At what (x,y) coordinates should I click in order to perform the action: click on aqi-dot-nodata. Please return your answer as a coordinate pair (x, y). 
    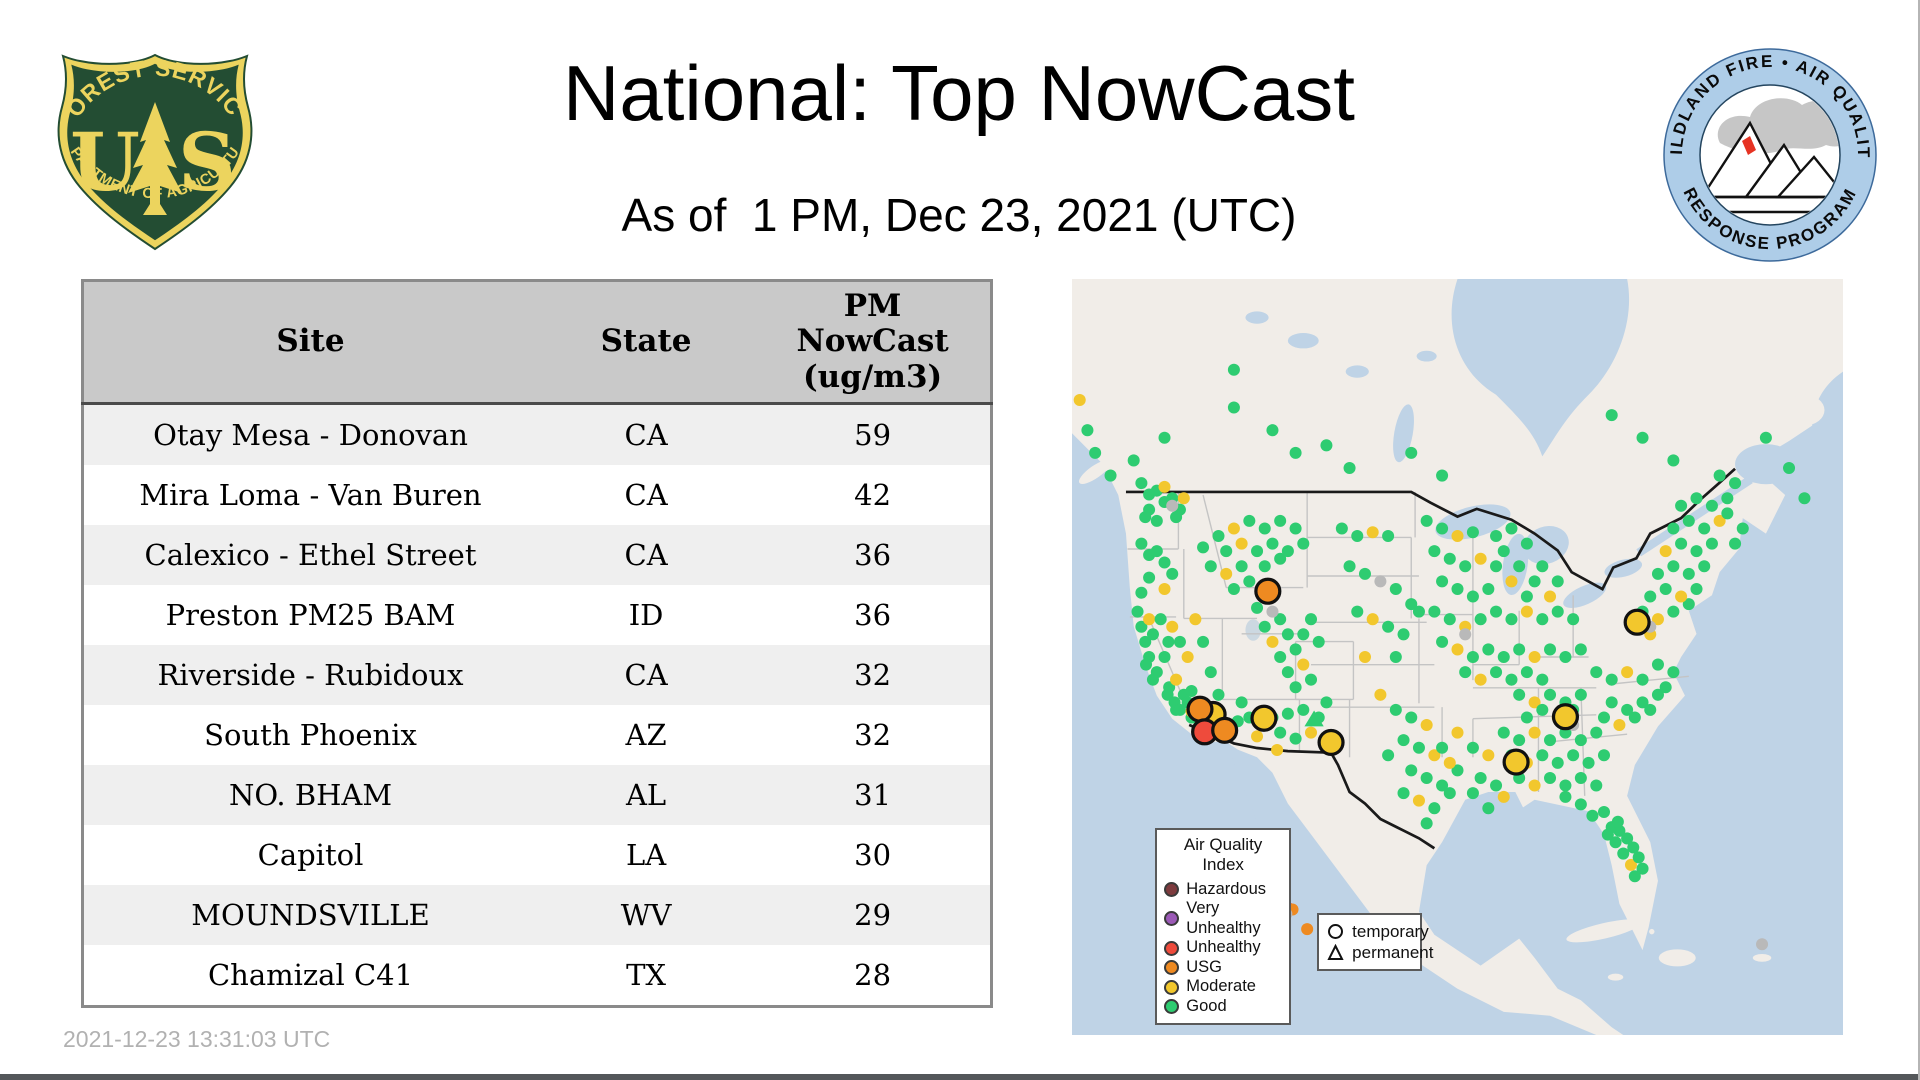
    Looking at the image, I should click on (1465, 634).